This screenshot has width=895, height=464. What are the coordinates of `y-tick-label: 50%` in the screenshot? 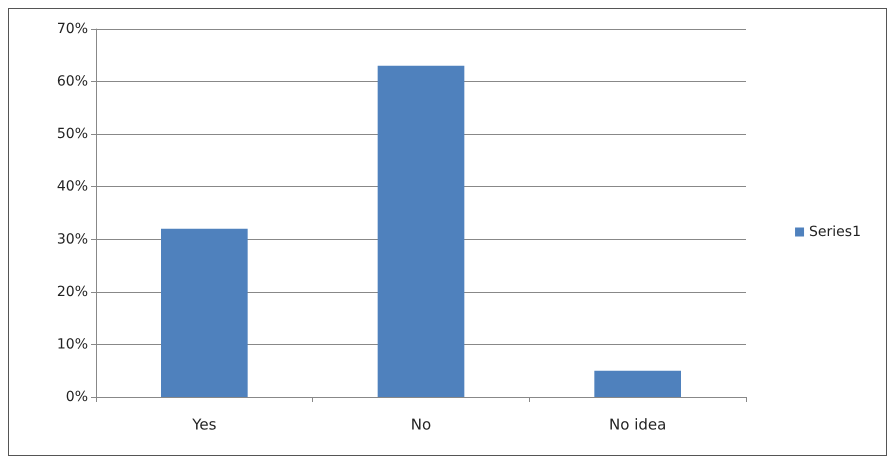 It's located at (72, 134).